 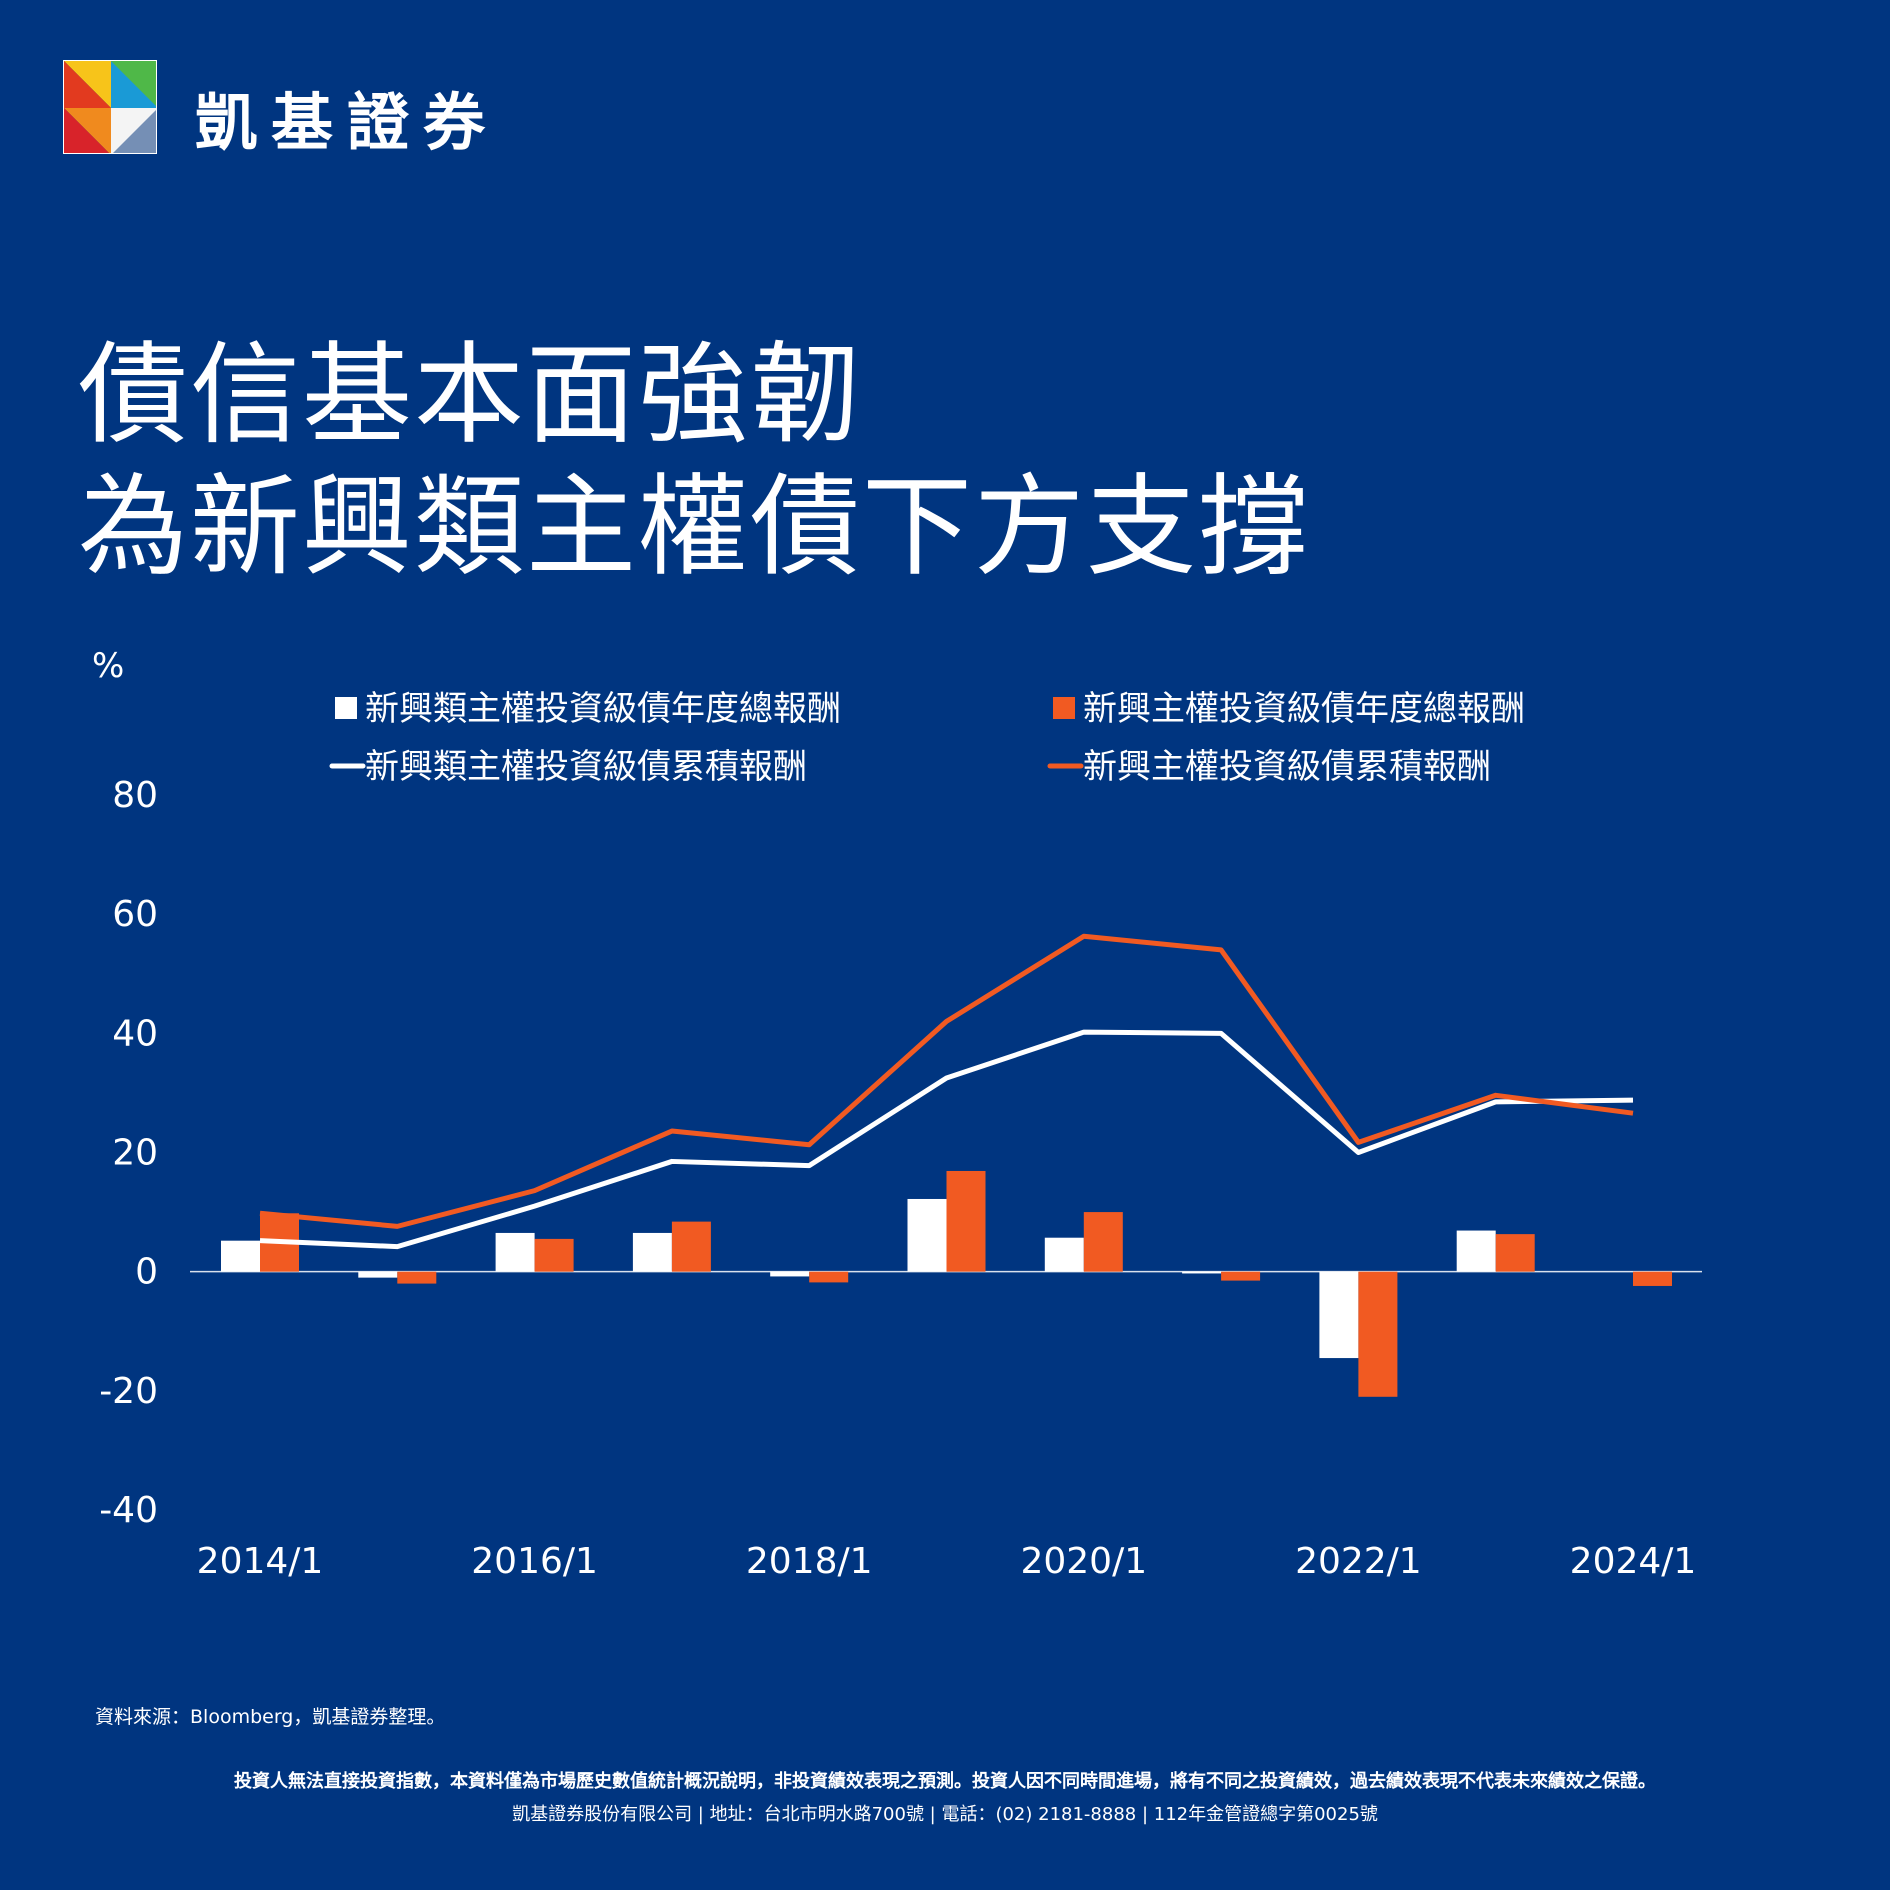 I want to click on y-tick-label: 60, so click(x=135, y=914).